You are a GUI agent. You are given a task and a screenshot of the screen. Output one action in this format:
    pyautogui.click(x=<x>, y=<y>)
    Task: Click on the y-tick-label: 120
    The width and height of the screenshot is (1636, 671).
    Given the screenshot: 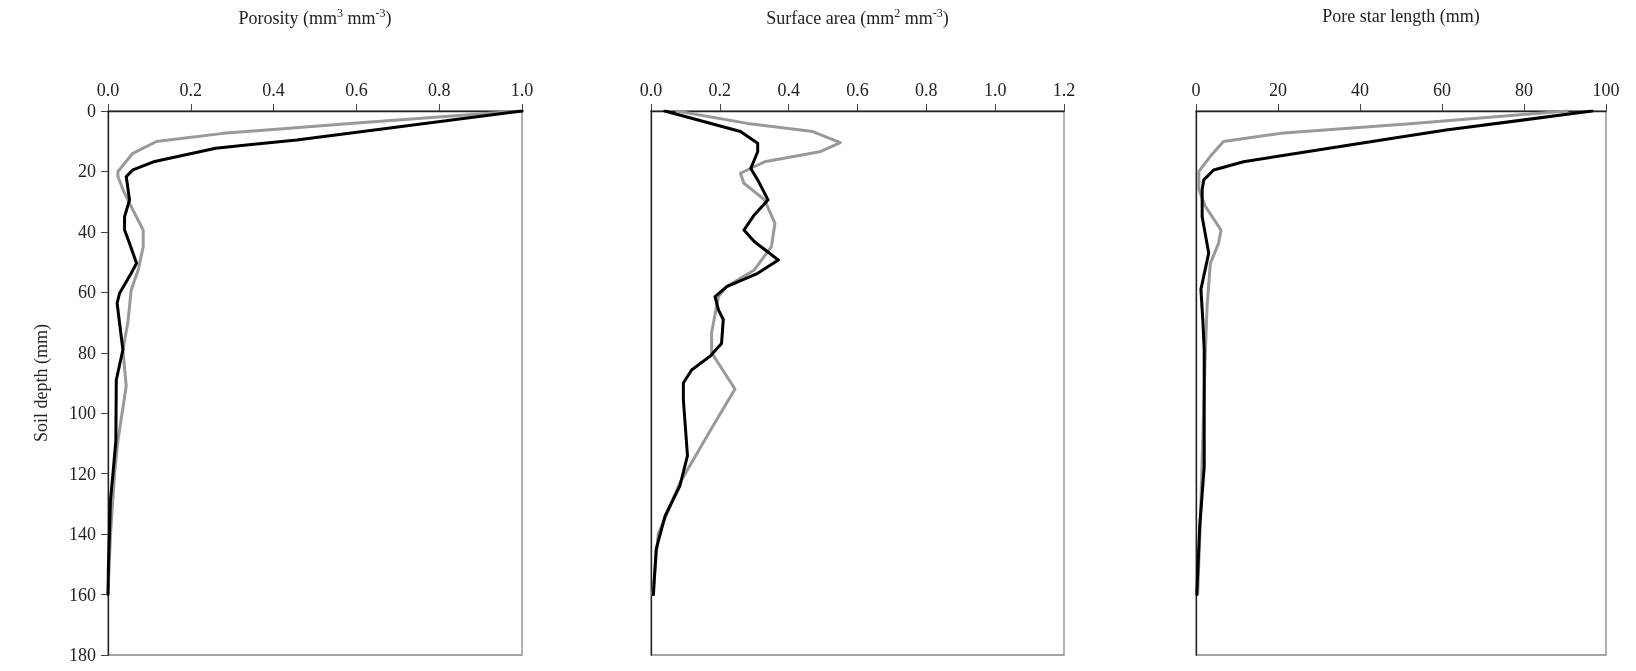 What is the action you would take?
    pyautogui.click(x=82, y=473)
    